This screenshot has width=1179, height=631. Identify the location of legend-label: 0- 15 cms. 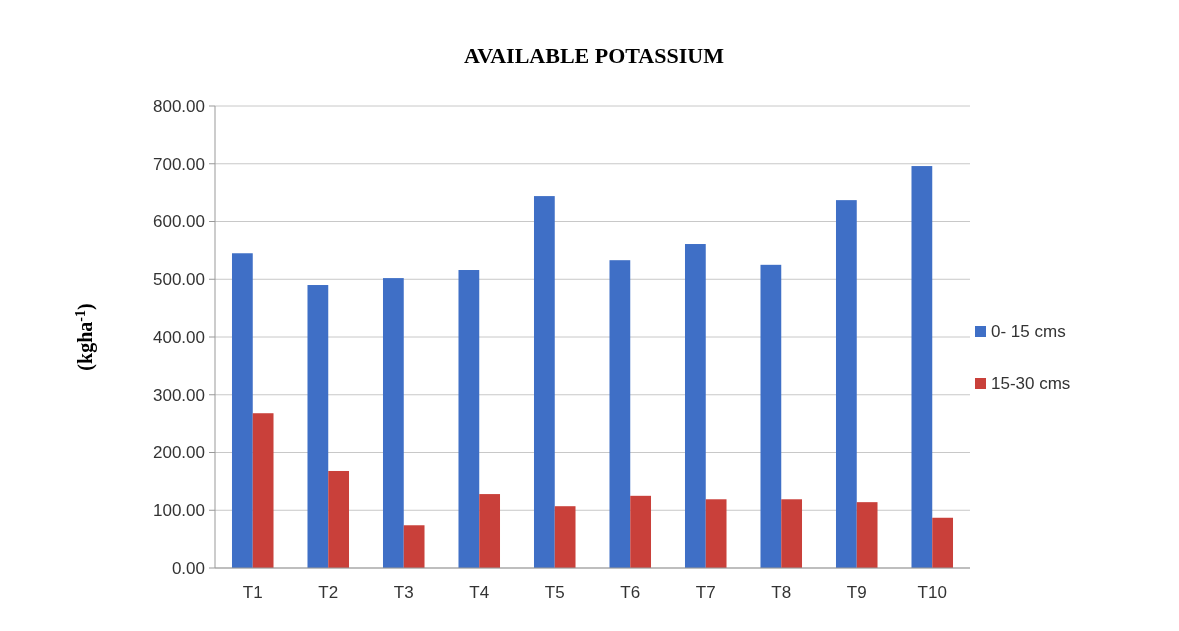
(1028, 331).